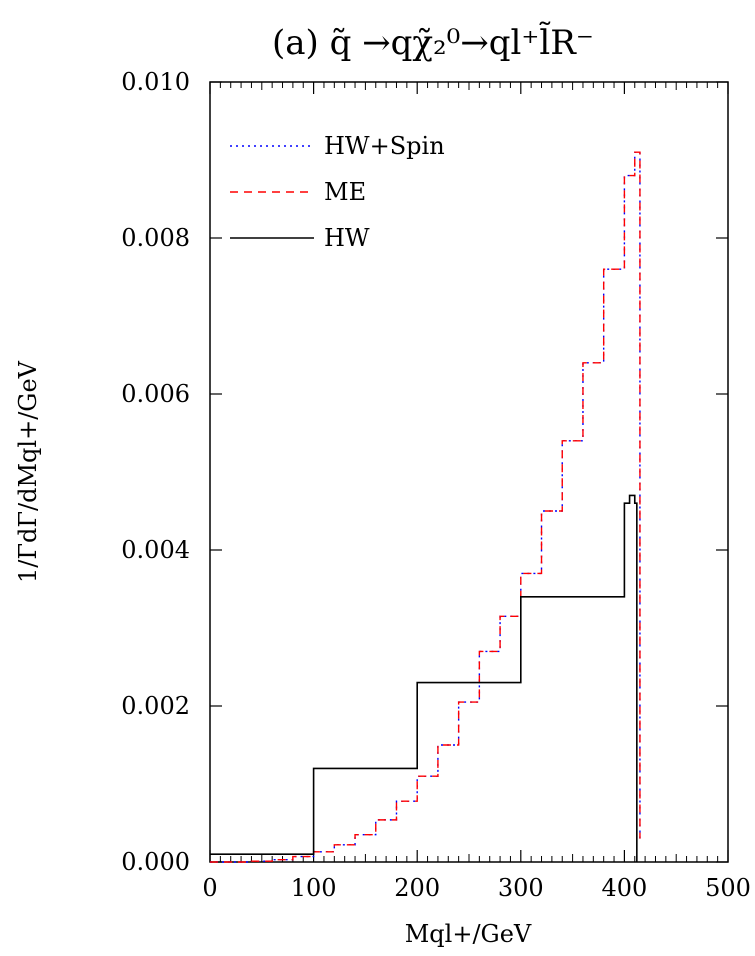 The image size is (755, 956). What do you see at coordinates (417, 888) in the screenshot?
I see `x-tick-label: 200` at bounding box center [417, 888].